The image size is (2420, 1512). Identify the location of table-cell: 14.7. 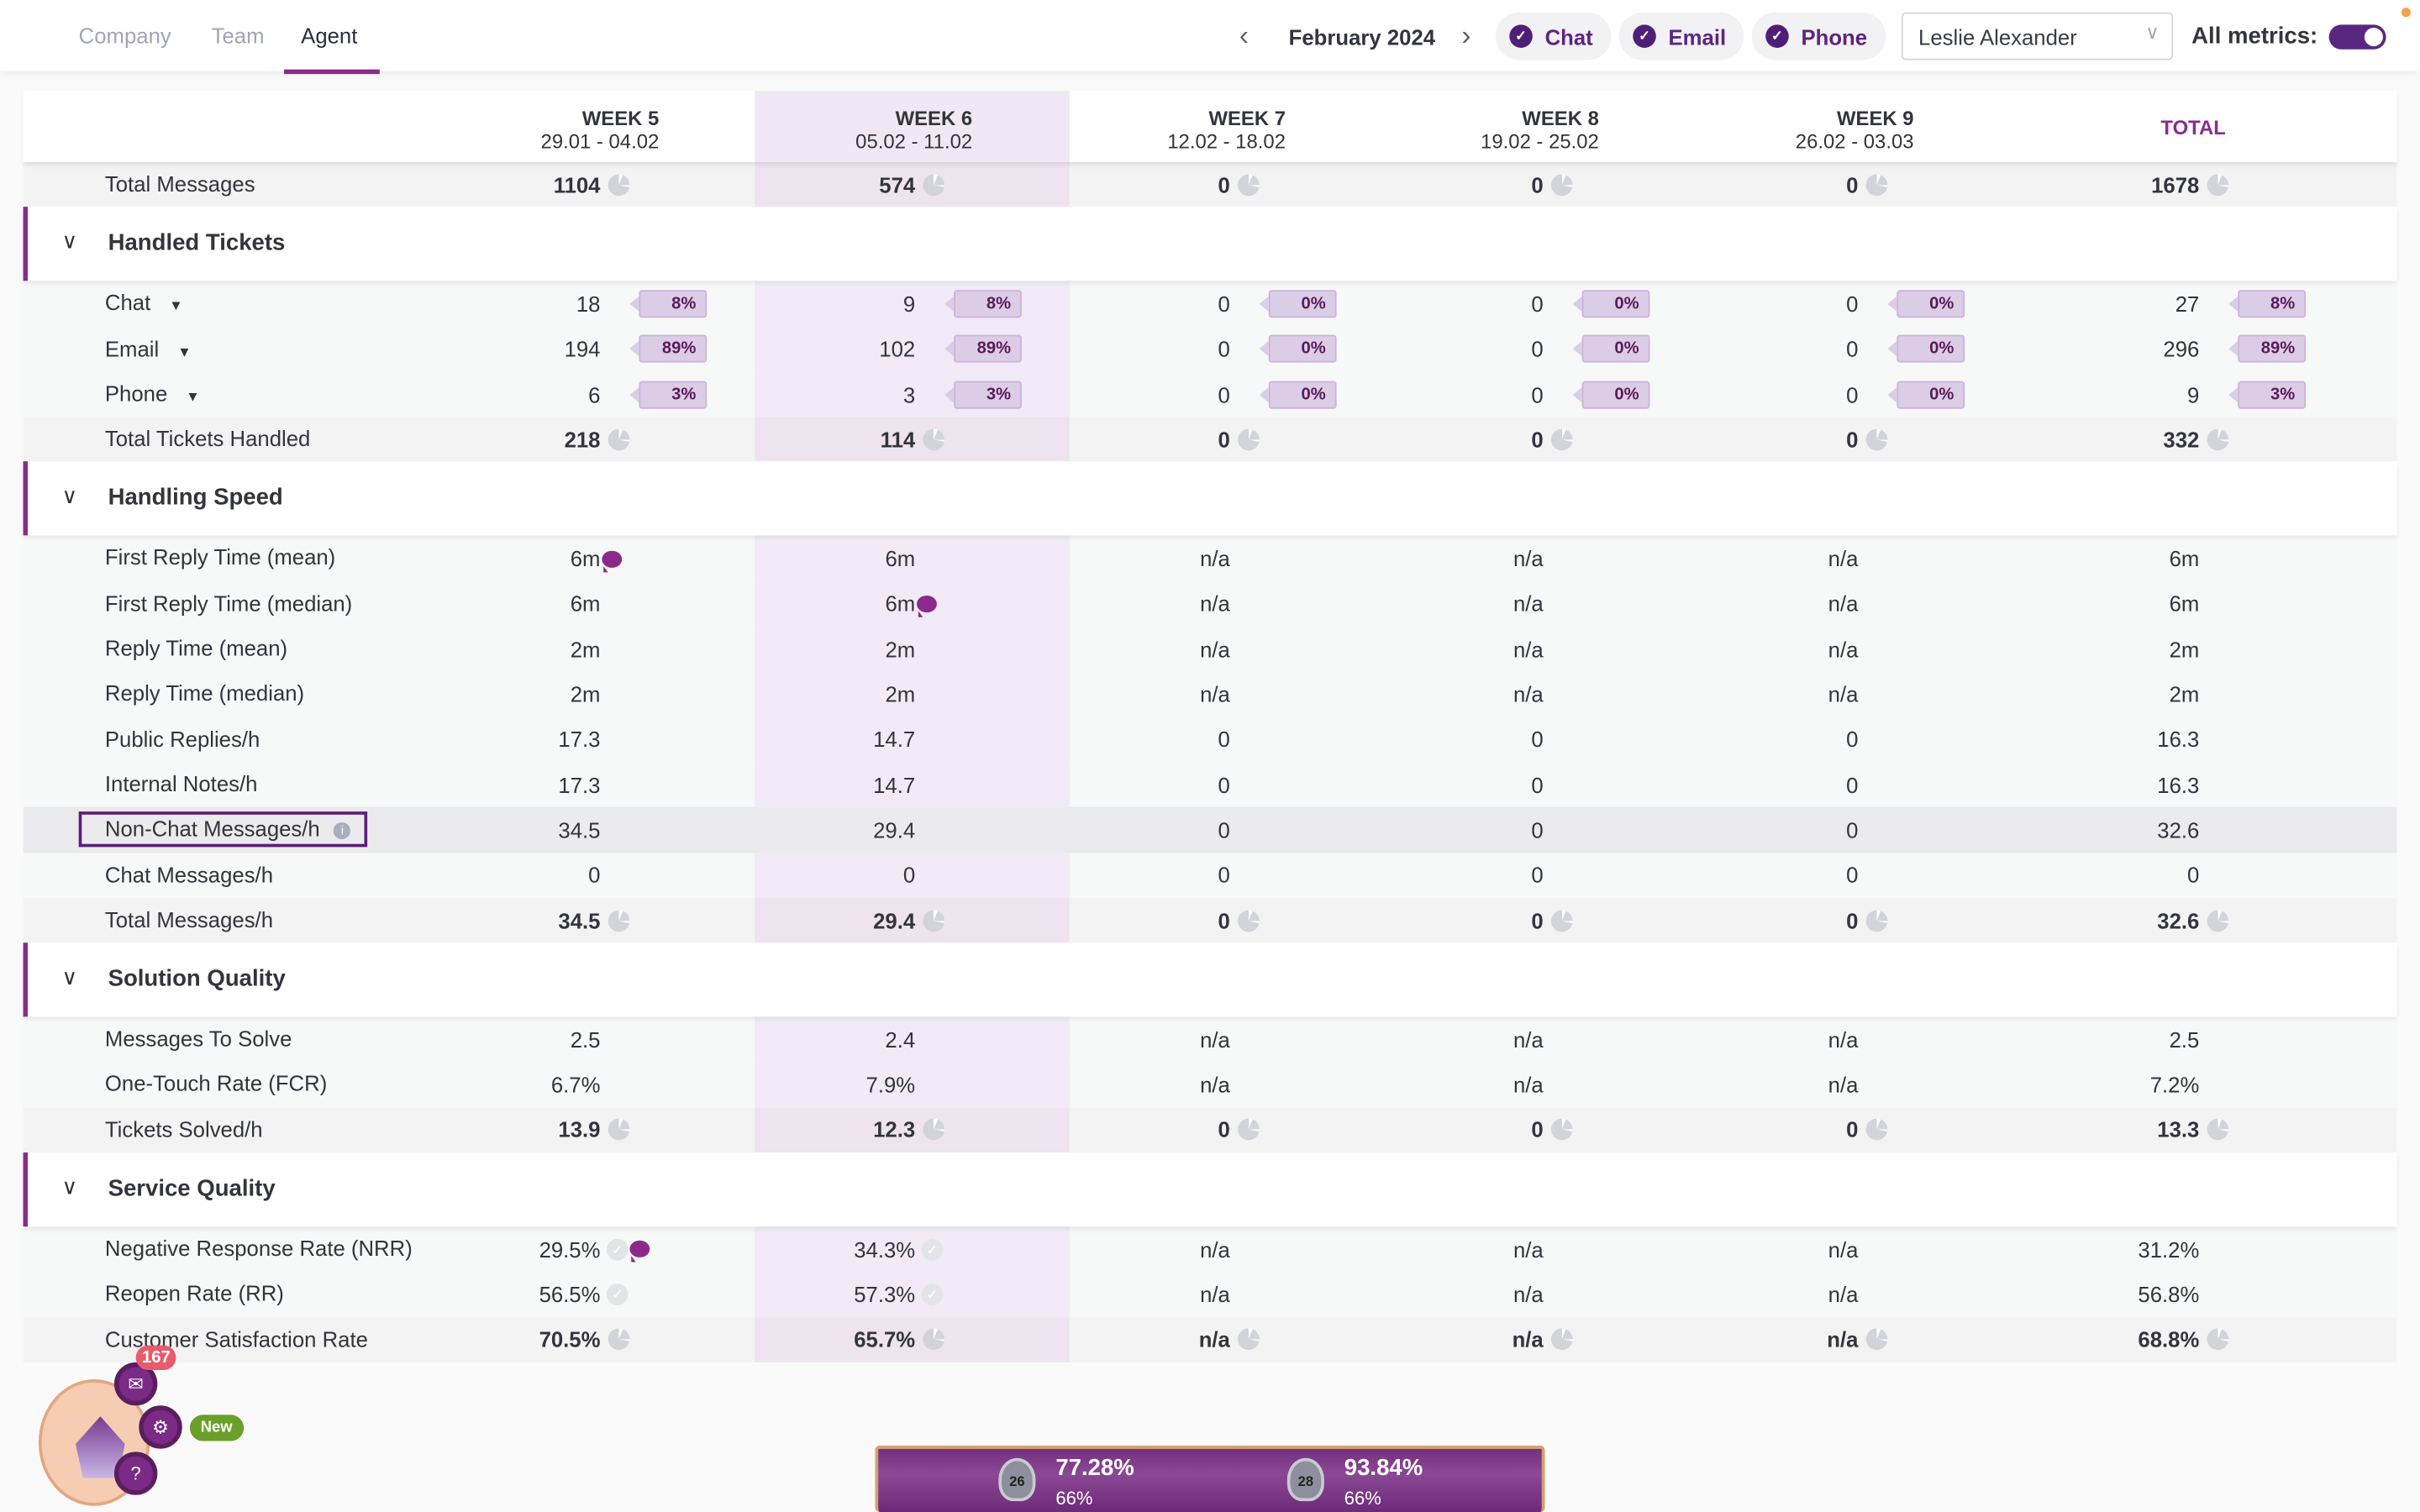
(835, 739).